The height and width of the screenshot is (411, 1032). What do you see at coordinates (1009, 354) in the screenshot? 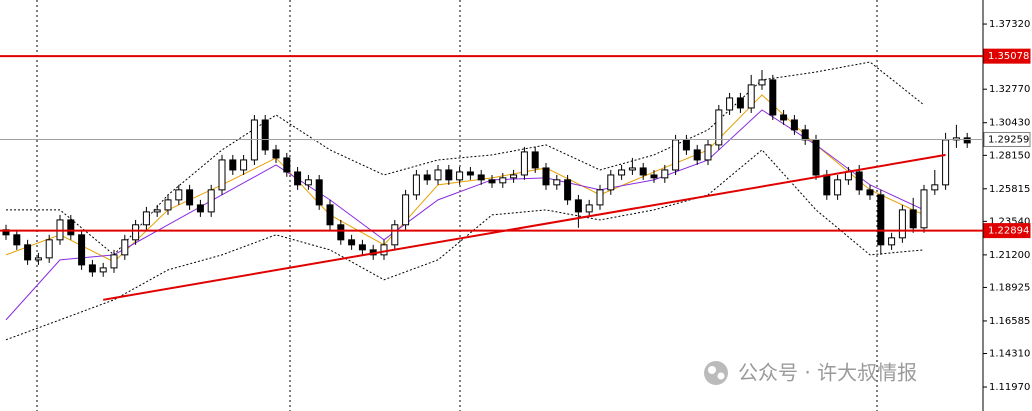
I see `y-tick-label: 1.14310` at bounding box center [1009, 354].